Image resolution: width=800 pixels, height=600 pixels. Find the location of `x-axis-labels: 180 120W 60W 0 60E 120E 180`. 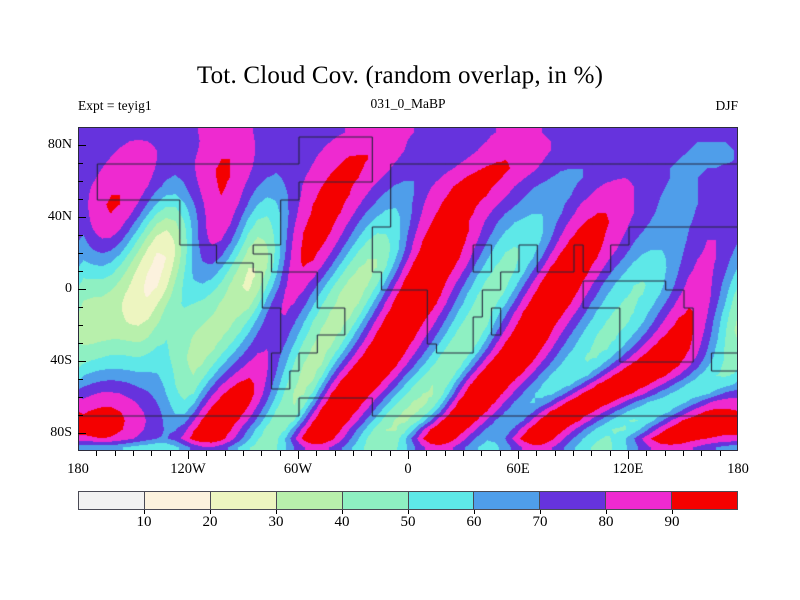

x-axis-labels: 180 120W 60W 0 60E 120E 180 is located at coordinates (408, 471).